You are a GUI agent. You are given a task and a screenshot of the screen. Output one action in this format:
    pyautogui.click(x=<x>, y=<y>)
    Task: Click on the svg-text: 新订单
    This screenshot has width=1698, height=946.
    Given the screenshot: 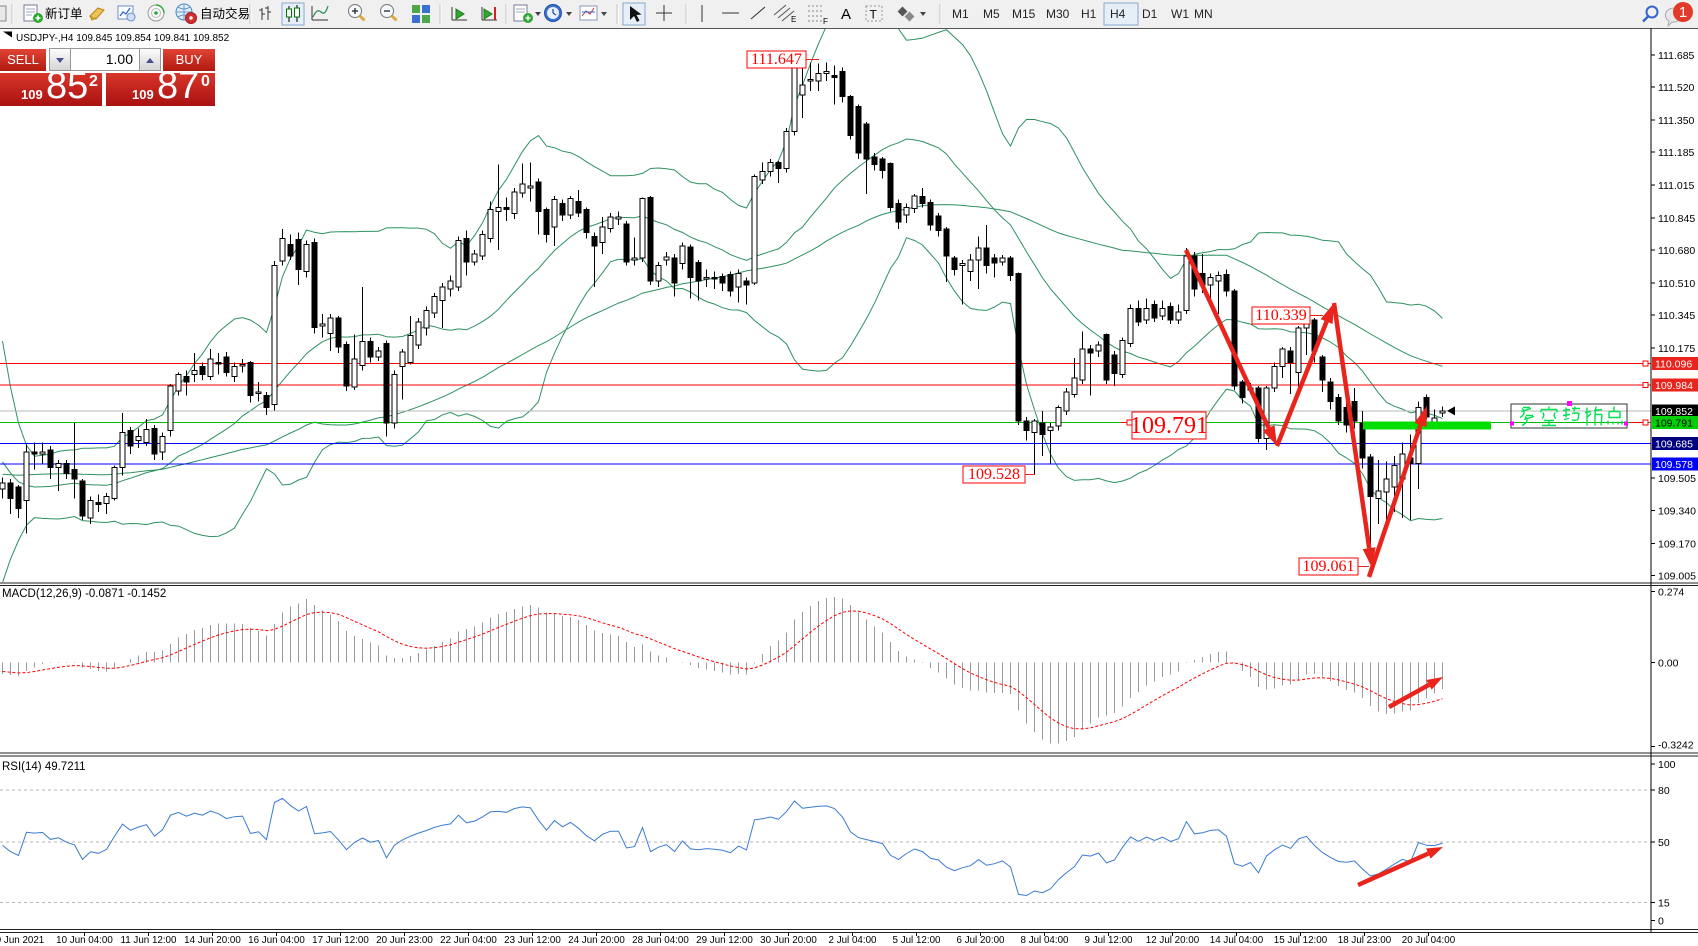 What is the action you would take?
    pyautogui.click(x=64, y=13)
    